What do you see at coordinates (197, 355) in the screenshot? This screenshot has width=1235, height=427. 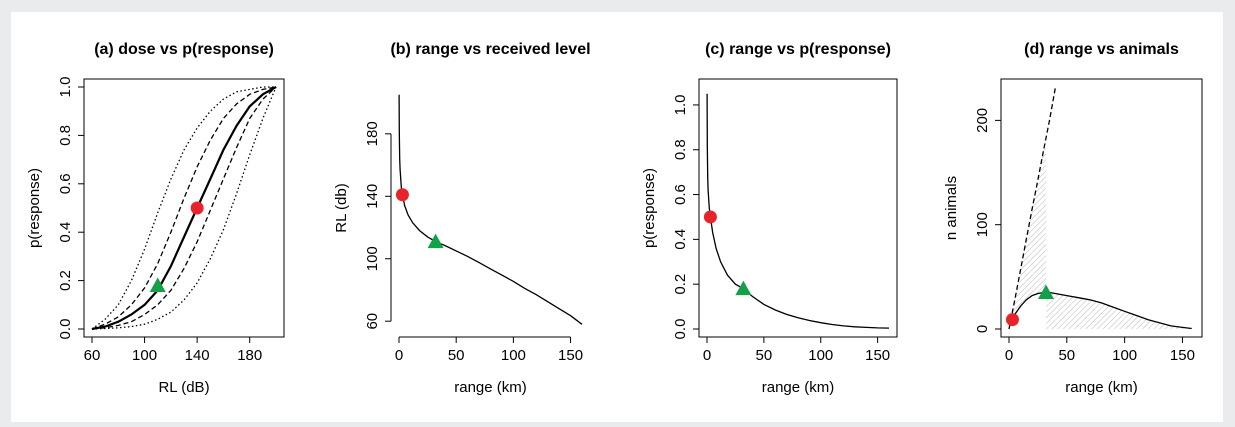 I see `x-tick-label: 140` at bounding box center [197, 355].